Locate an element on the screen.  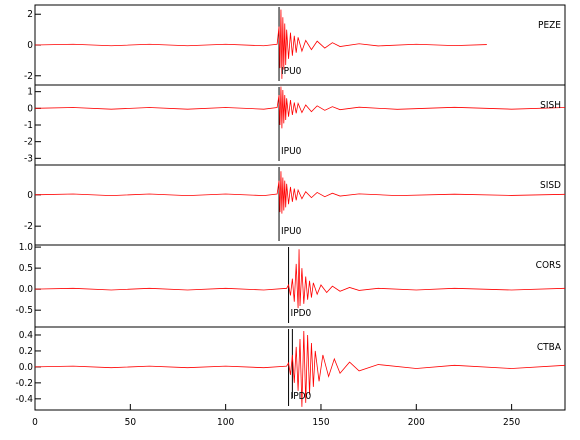
y-tick-label: 0.4 is located at coordinates (26, 335).